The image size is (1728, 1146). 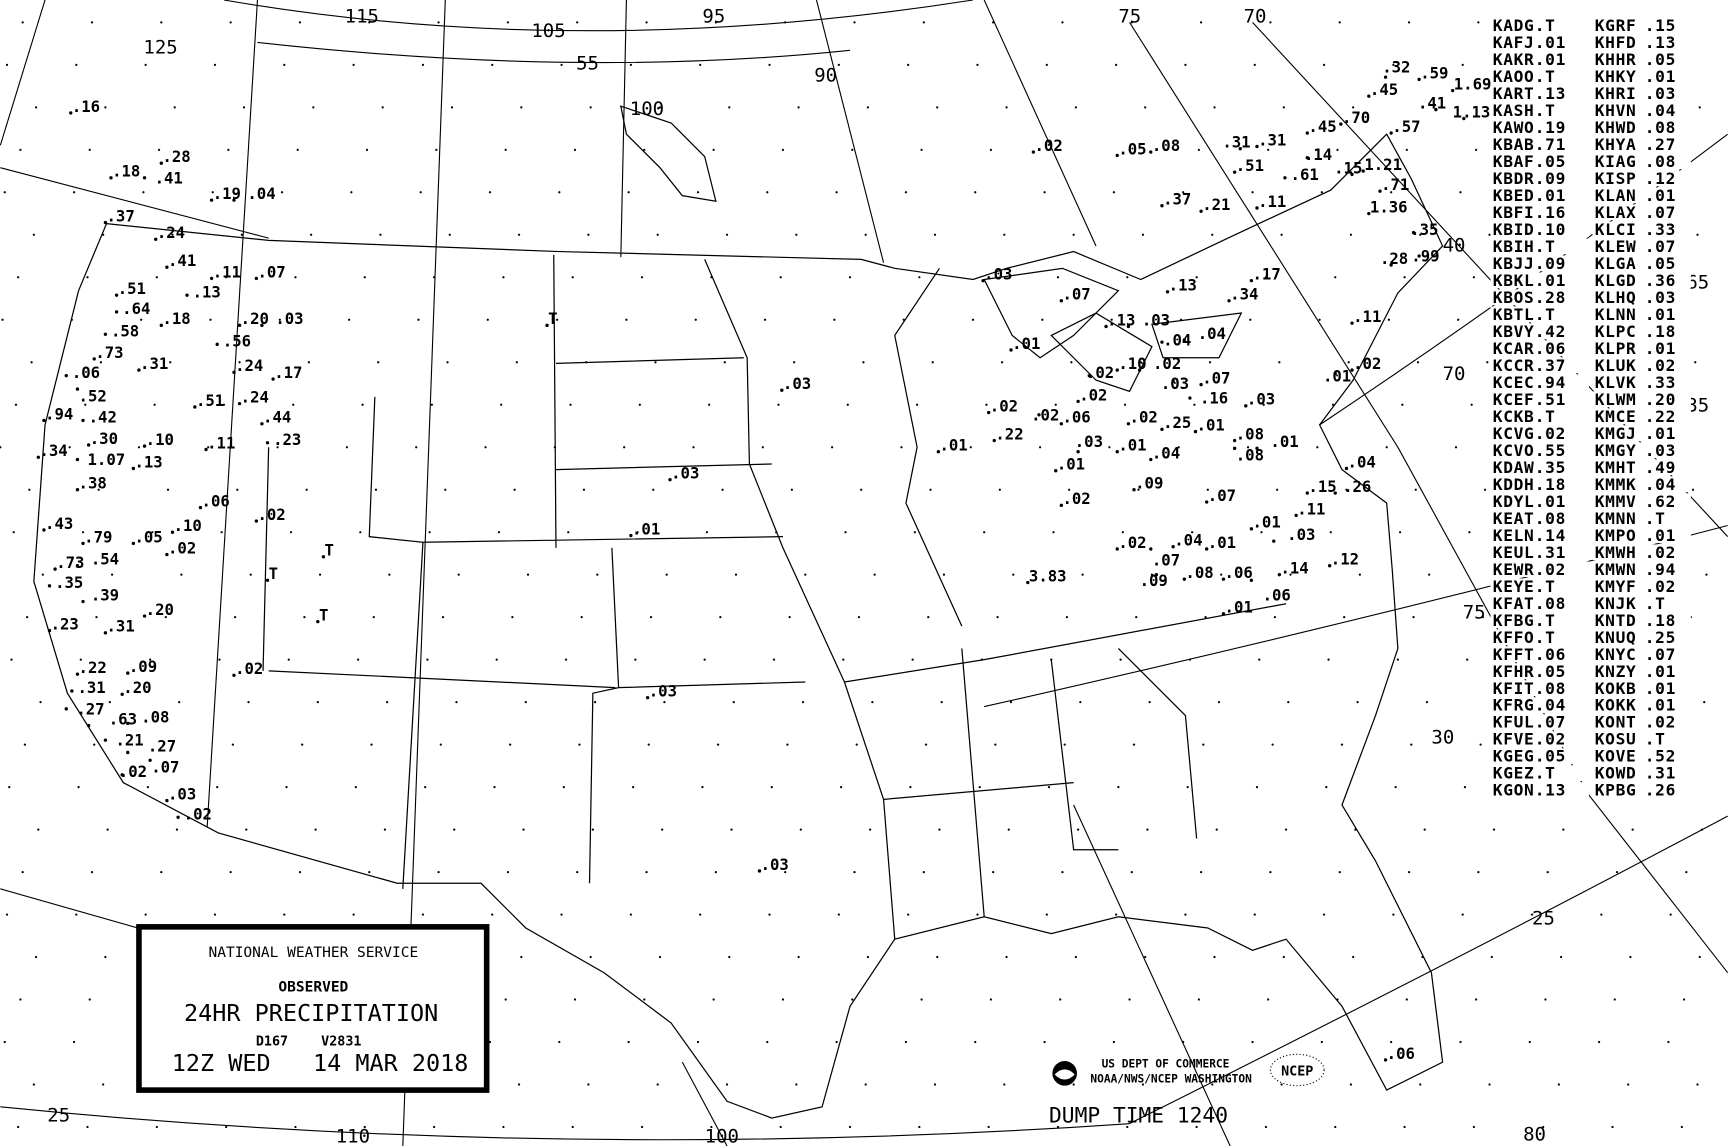 What do you see at coordinates (1660, 59) in the screenshot?
I see `station-precip: .05` at bounding box center [1660, 59].